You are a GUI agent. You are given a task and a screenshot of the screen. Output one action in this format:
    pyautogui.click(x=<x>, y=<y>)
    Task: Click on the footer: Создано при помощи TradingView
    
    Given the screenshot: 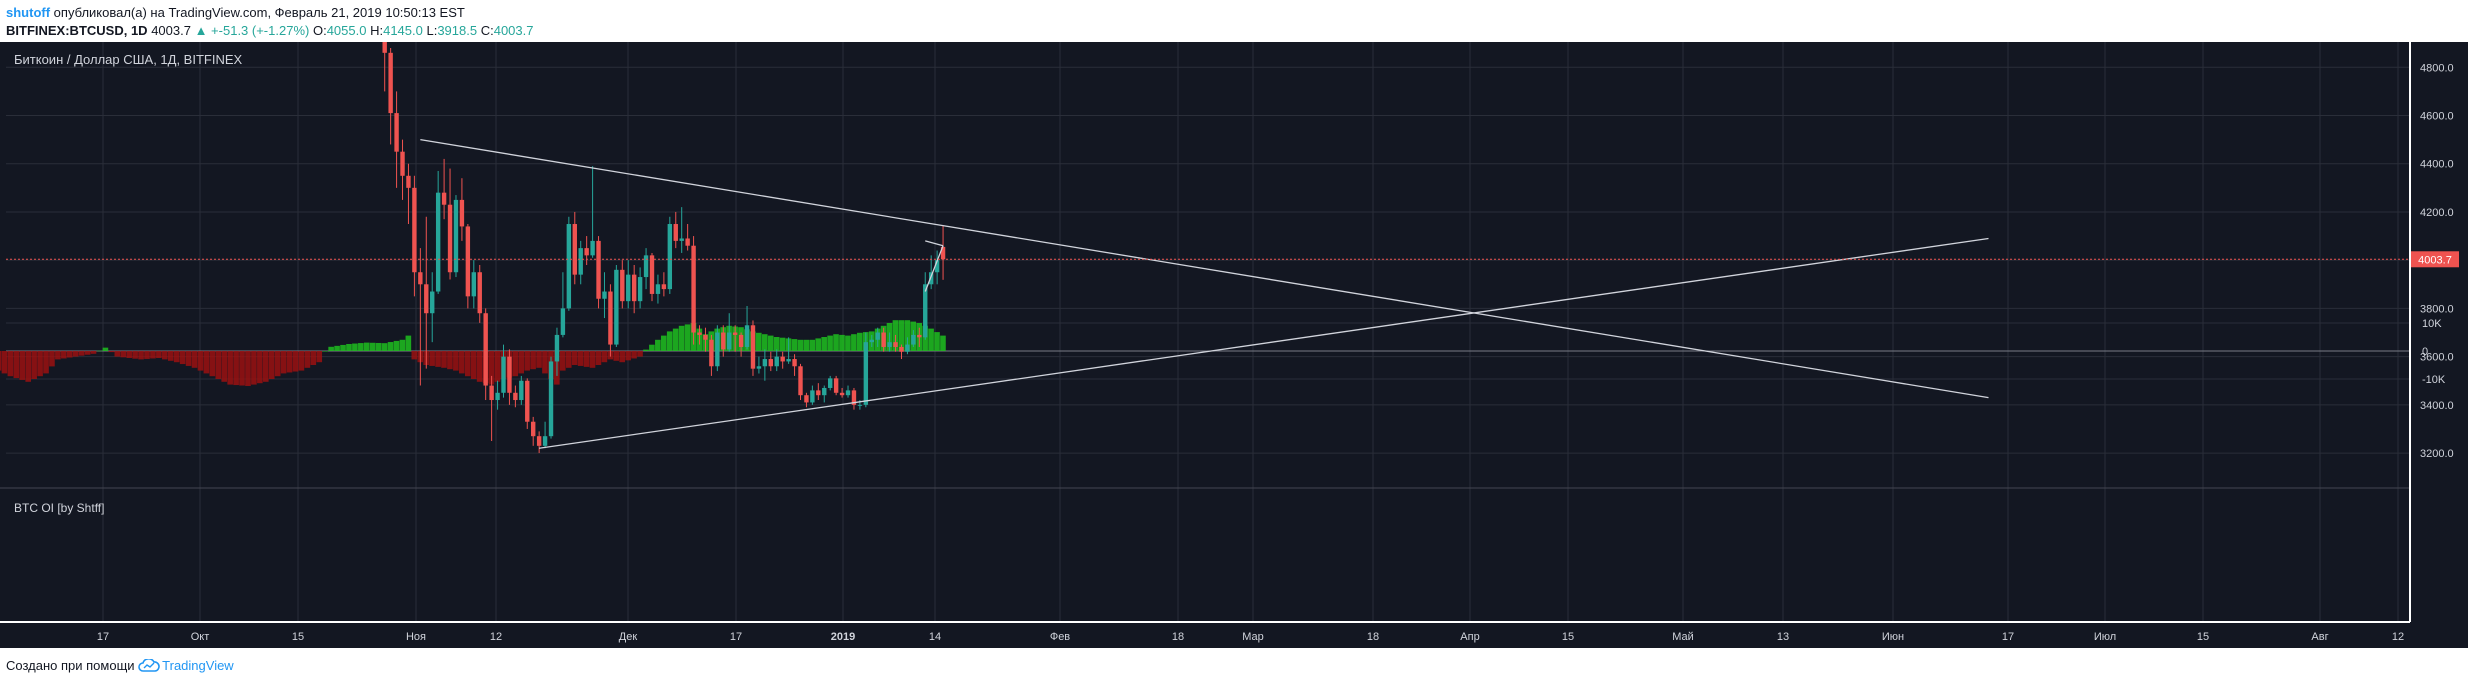 What is the action you would take?
    pyautogui.click(x=120, y=667)
    